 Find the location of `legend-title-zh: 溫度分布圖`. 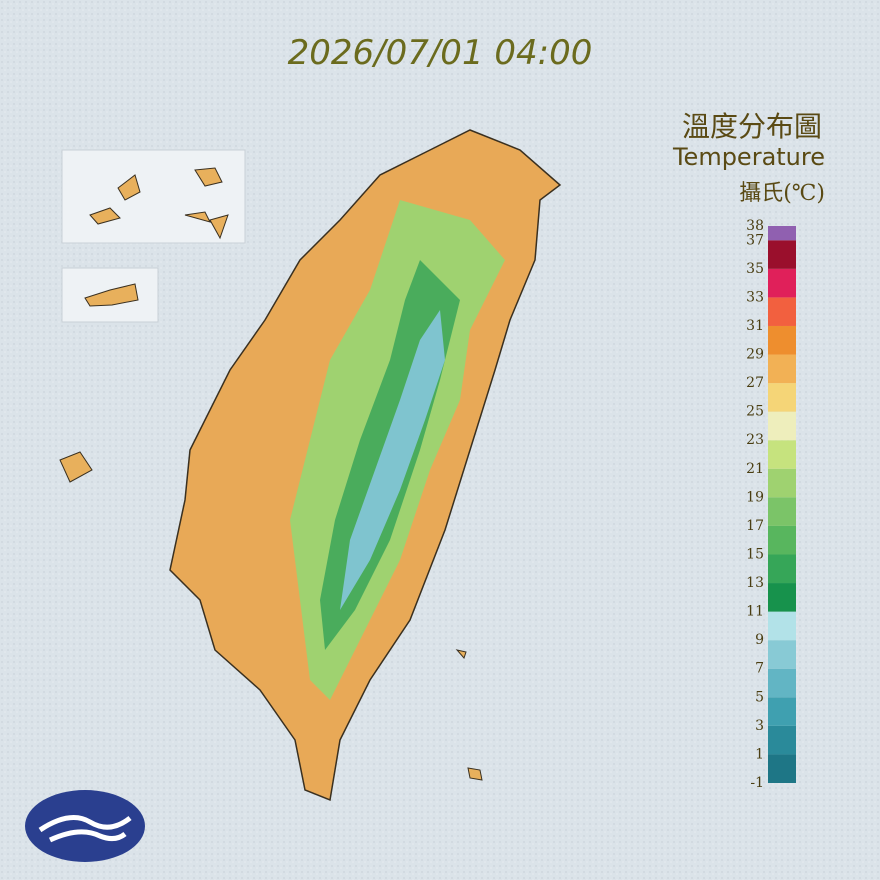

legend-title-zh: 溫度分布圖 is located at coordinates (752, 126).